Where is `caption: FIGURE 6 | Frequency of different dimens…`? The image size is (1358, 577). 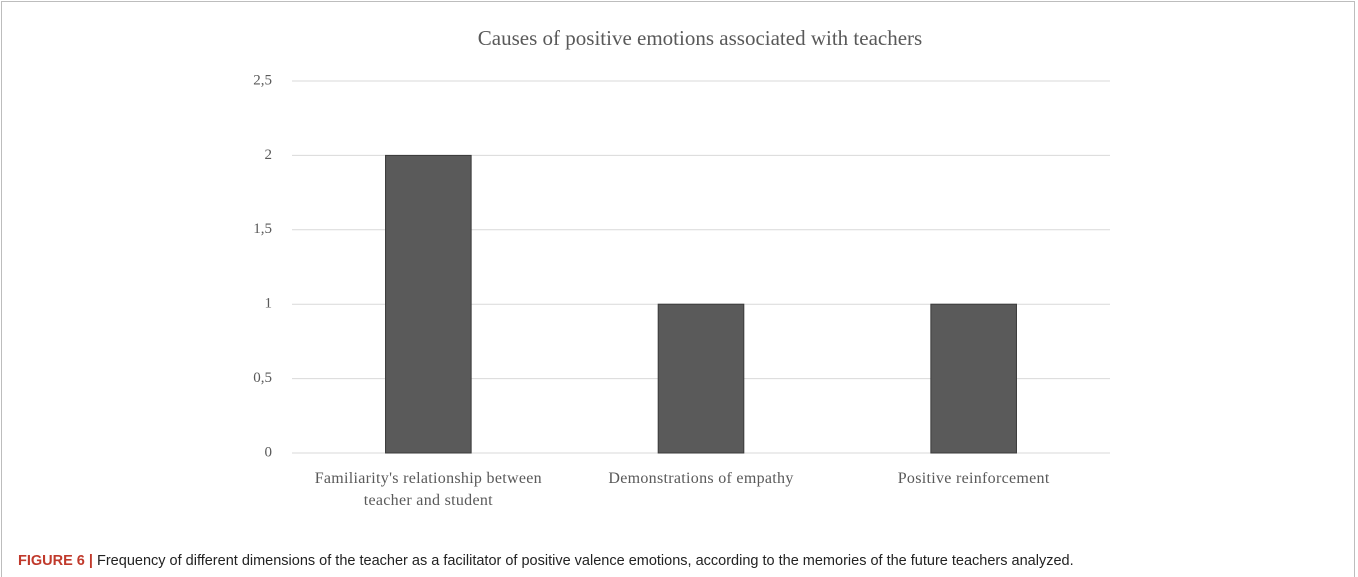 caption: FIGURE 6 | Frequency of different dimens… is located at coordinates (546, 561).